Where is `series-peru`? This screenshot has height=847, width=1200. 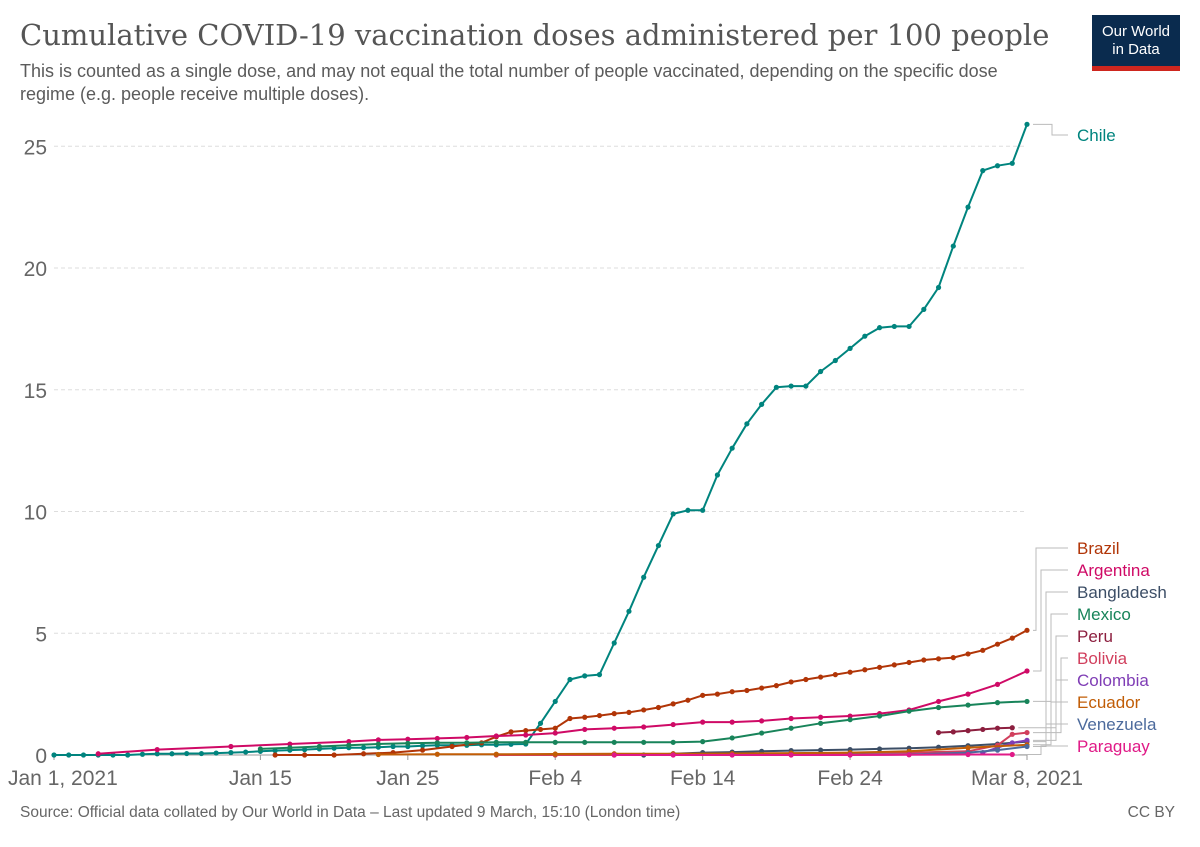 series-peru is located at coordinates (975, 730).